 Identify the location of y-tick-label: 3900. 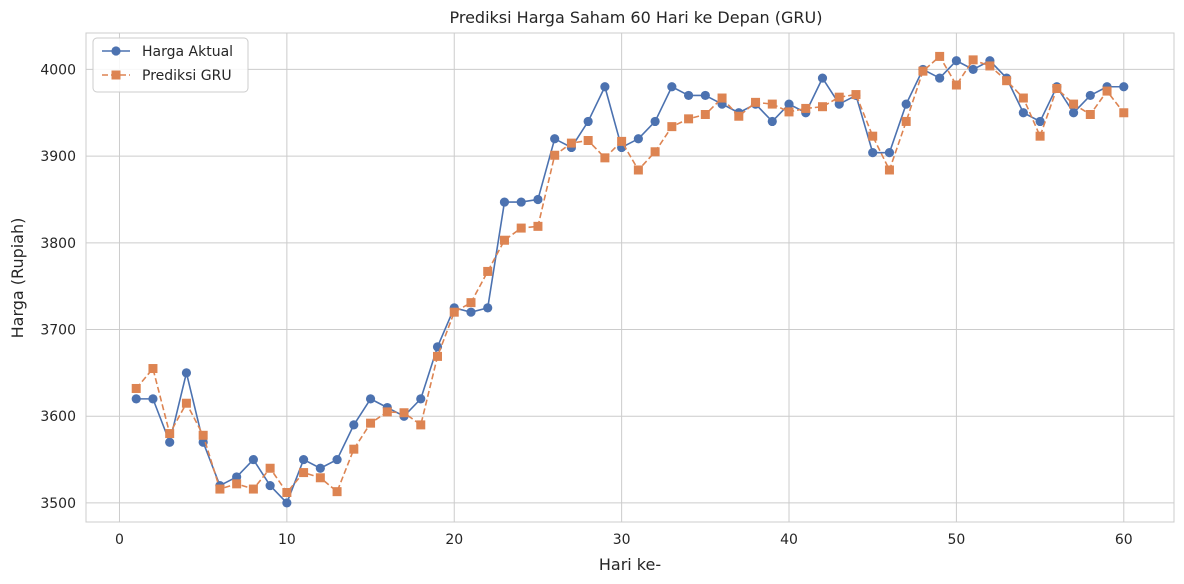
(58, 157).